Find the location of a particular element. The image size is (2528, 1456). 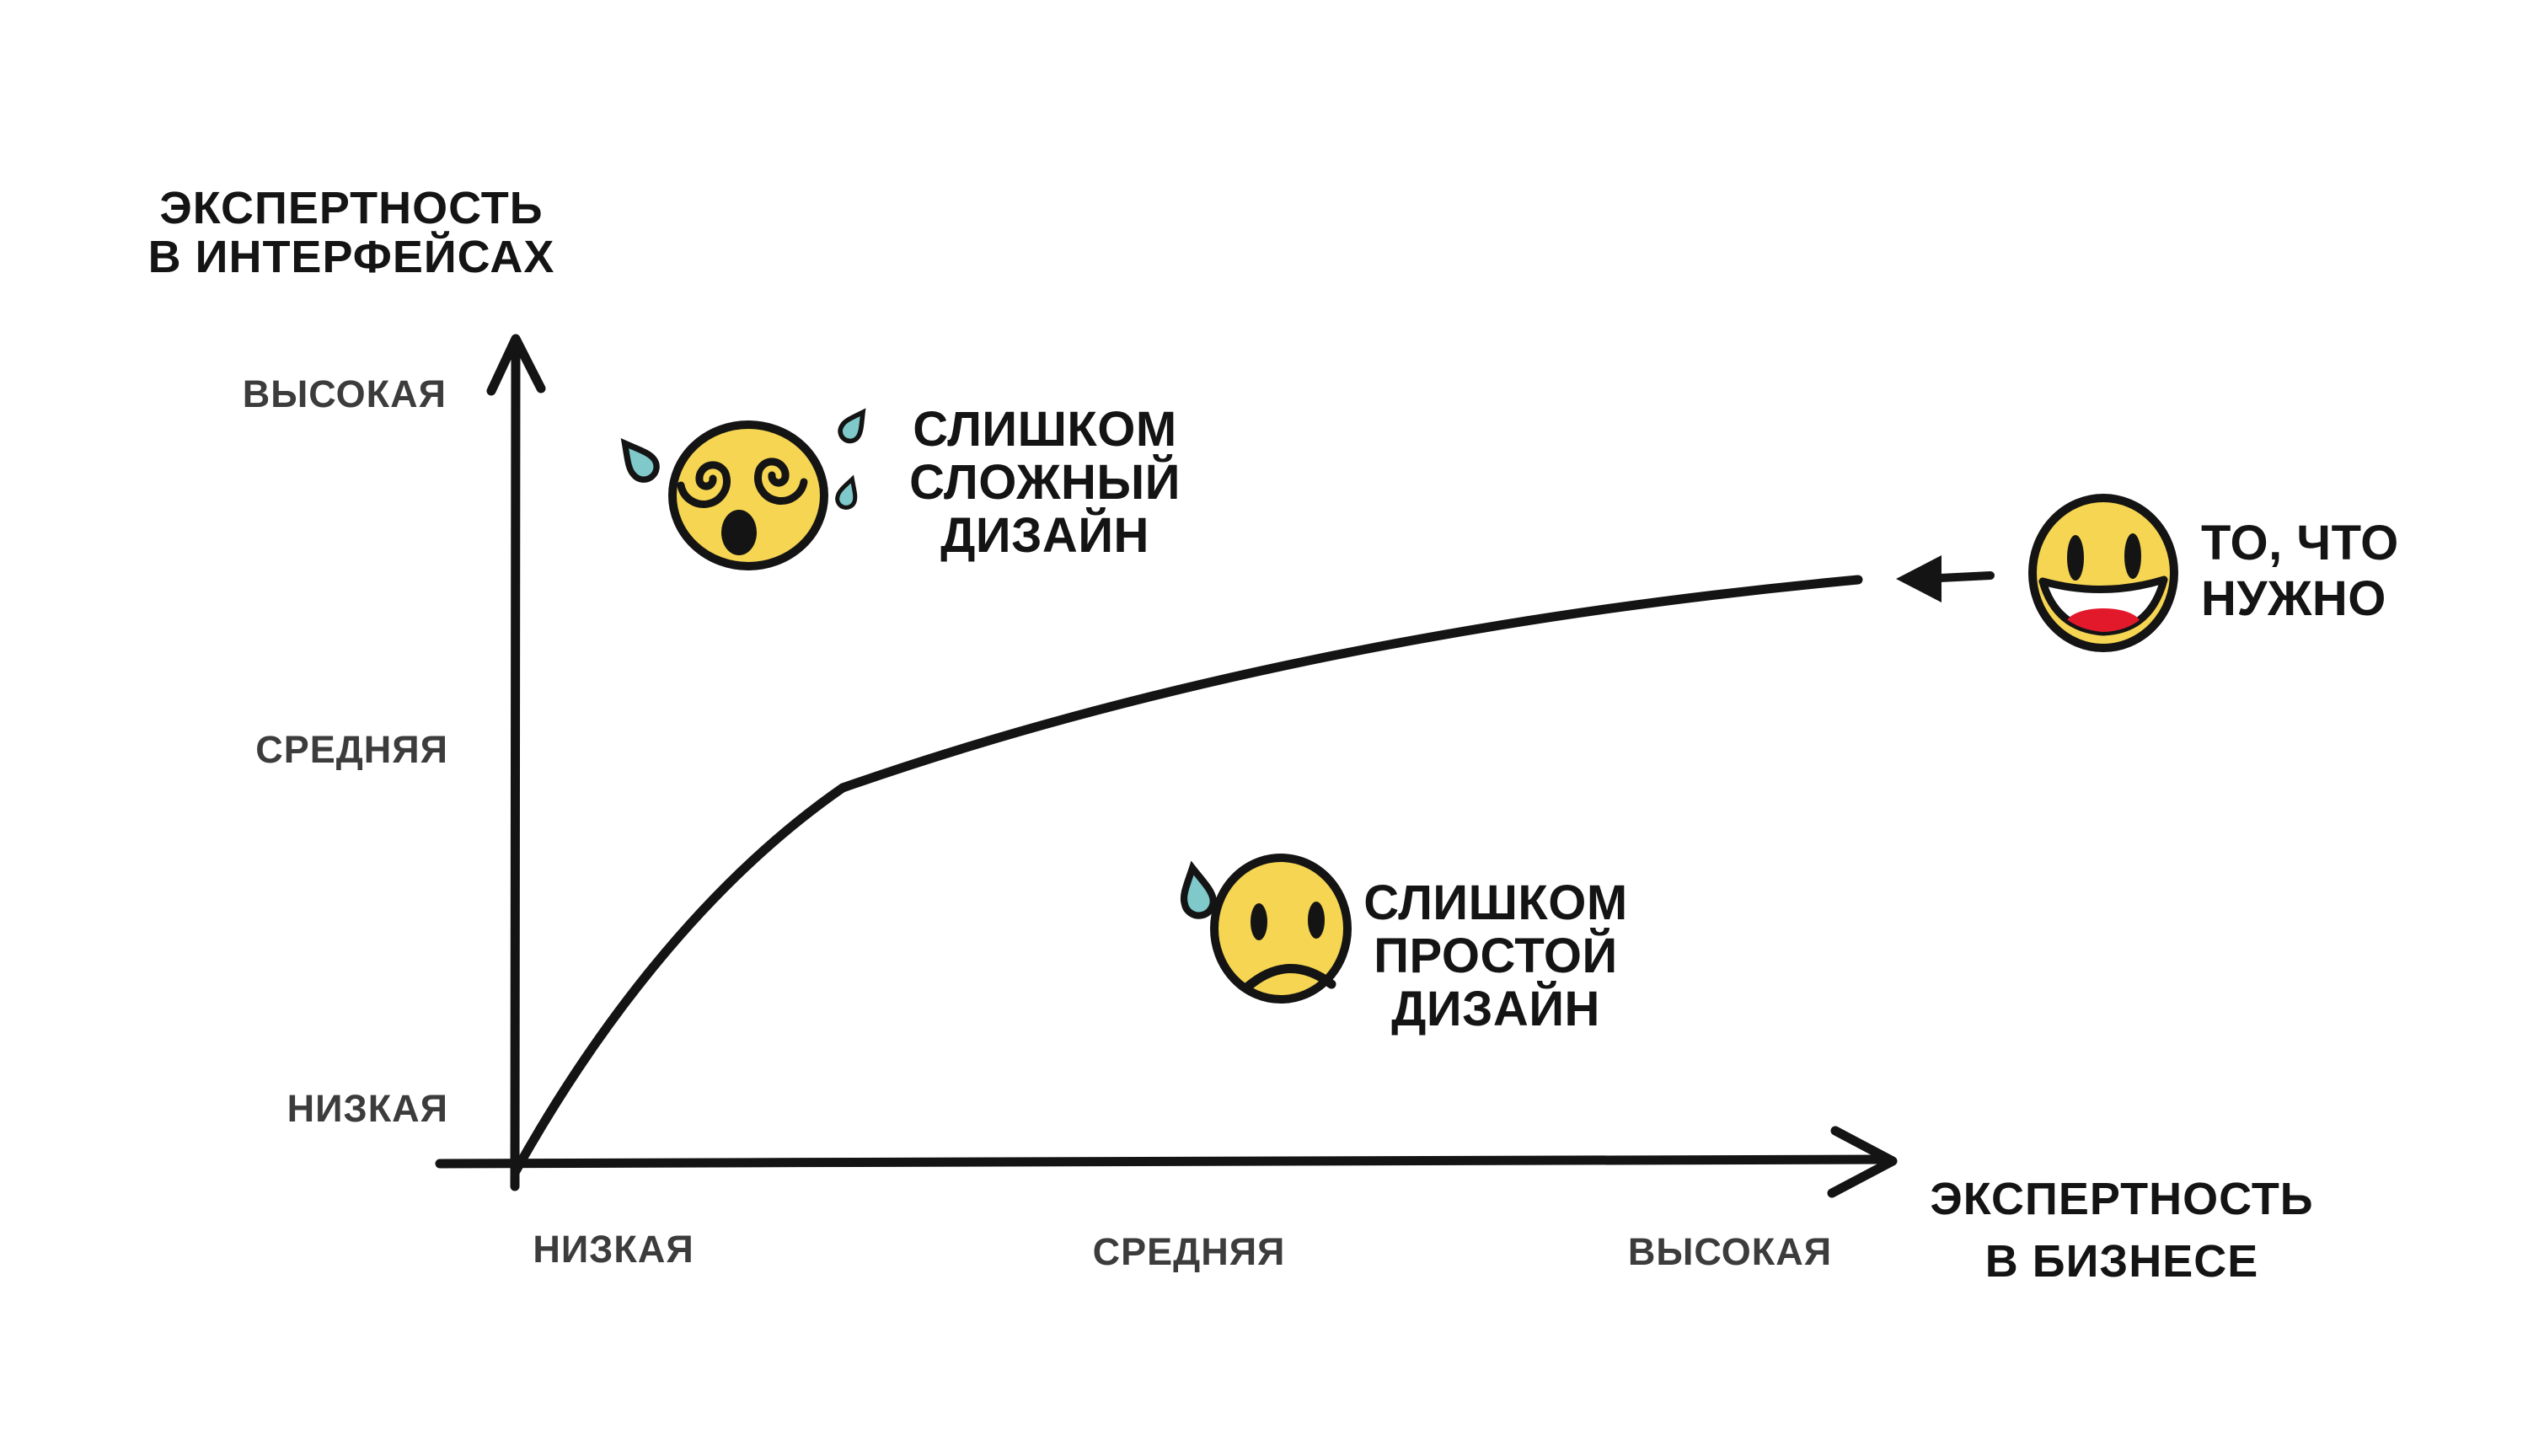

label-too-simple-line1: СЛИШКОМ is located at coordinates (1495, 902).